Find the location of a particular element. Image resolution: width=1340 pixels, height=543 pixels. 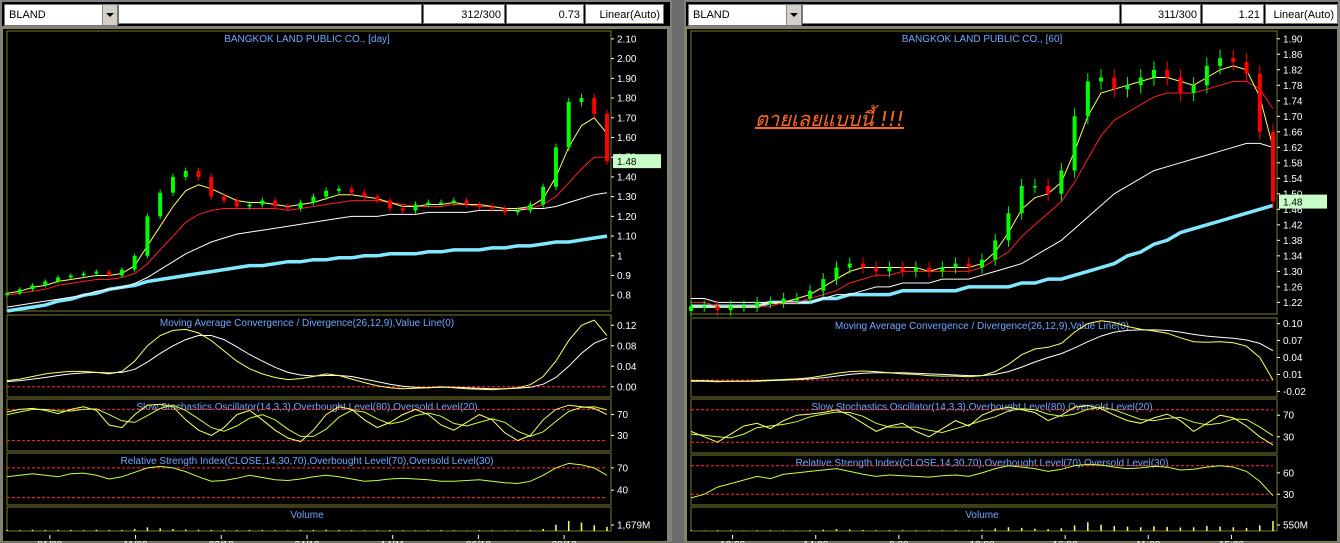

left-price-pane-tick-label: 1.60 is located at coordinates (627, 138).